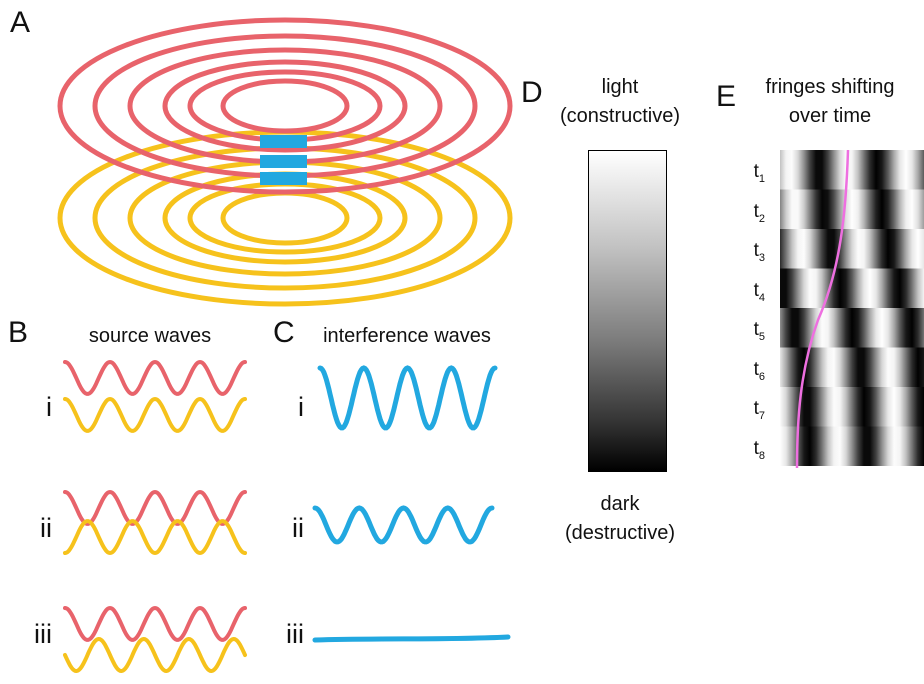 Image resolution: width=924 pixels, height=684 pixels. I want to click on panel-b-letter: B, so click(18, 332).